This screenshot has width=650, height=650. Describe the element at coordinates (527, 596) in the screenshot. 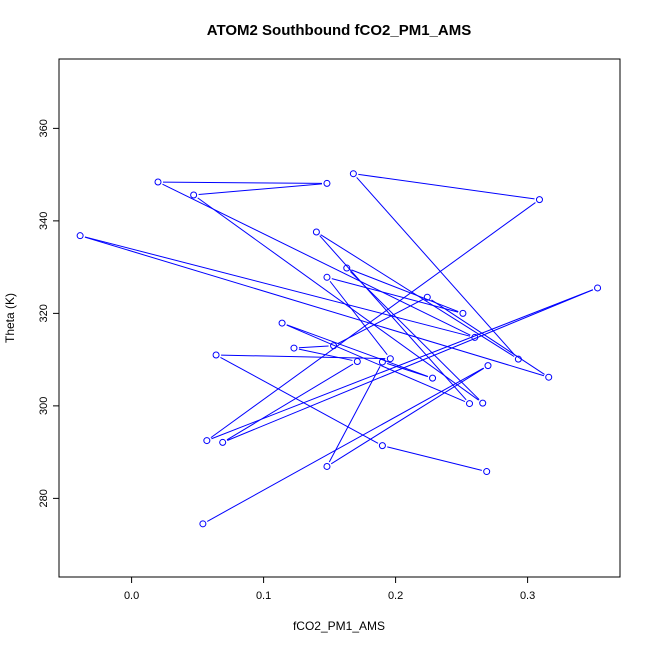

I see `x-tick-label: 0.3` at that location.